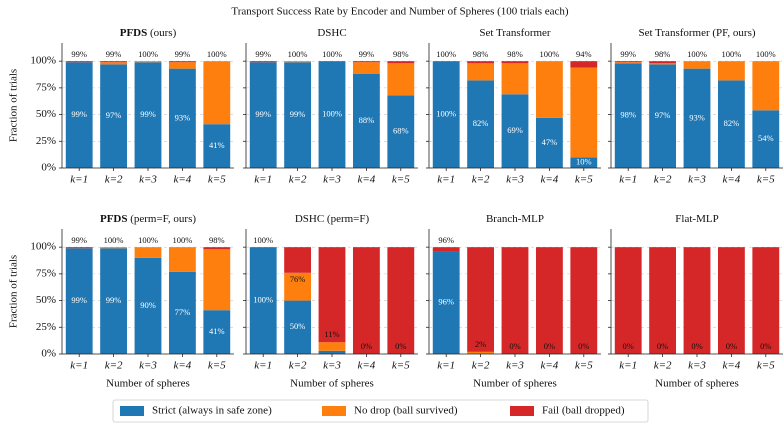  What do you see at coordinates (217, 331) in the screenshot?
I see `segment-label: 41%` at bounding box center [217, 331].